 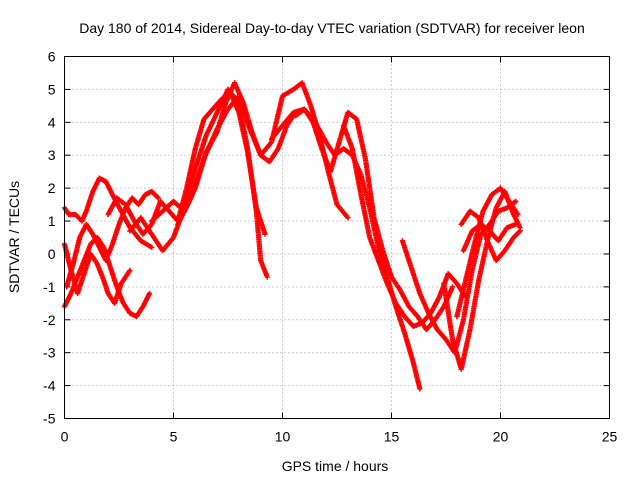 What do you see at coordinates (65, 437) in the screenshot?
I see `x-tick-label: 0` at bounding box center [65, 437].